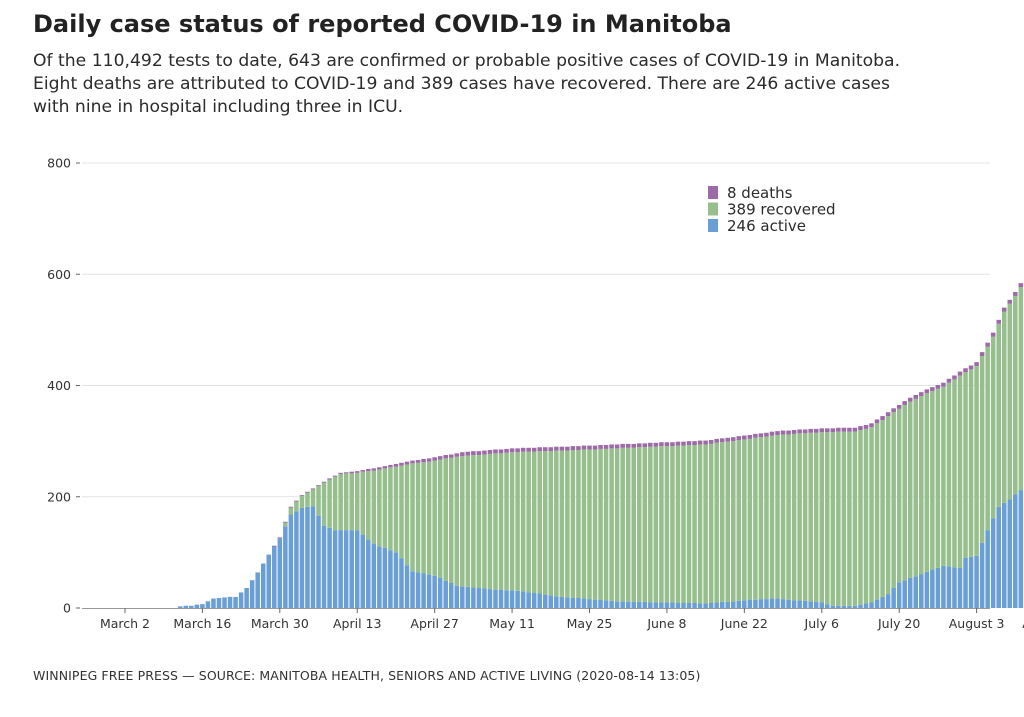  What do you see at coordinates (744, 623) in the screenshot?
I see `x-tick-label: June 22` at bounding box center [744, 623].